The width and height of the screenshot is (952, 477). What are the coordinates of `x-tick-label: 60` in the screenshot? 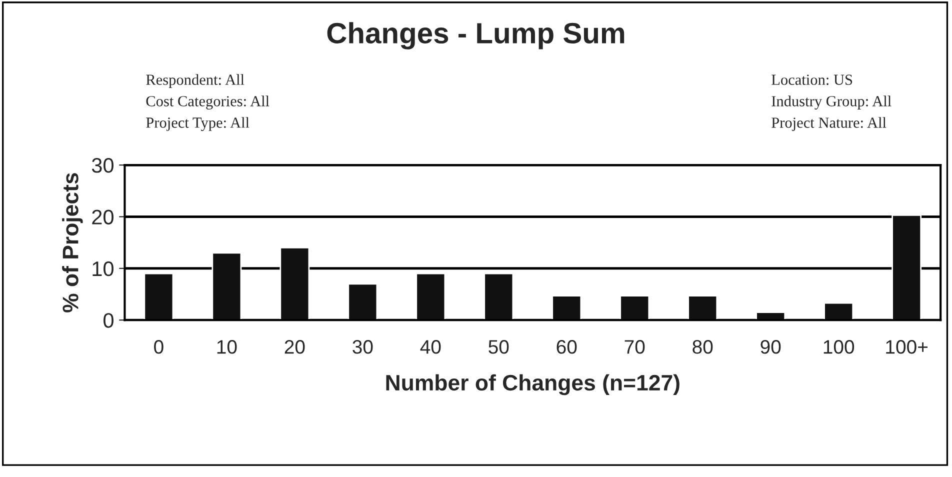 It's located at (566, 347).